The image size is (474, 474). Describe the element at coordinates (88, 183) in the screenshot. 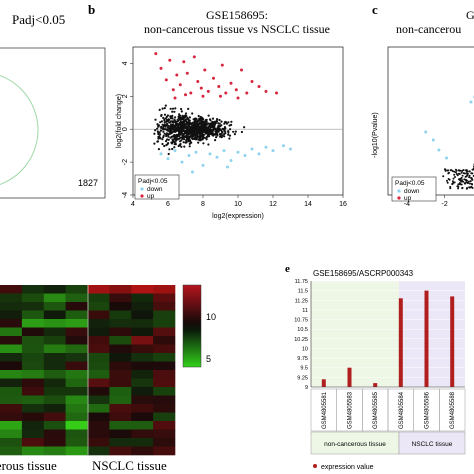

I see `venn-count: 1827` at that location.